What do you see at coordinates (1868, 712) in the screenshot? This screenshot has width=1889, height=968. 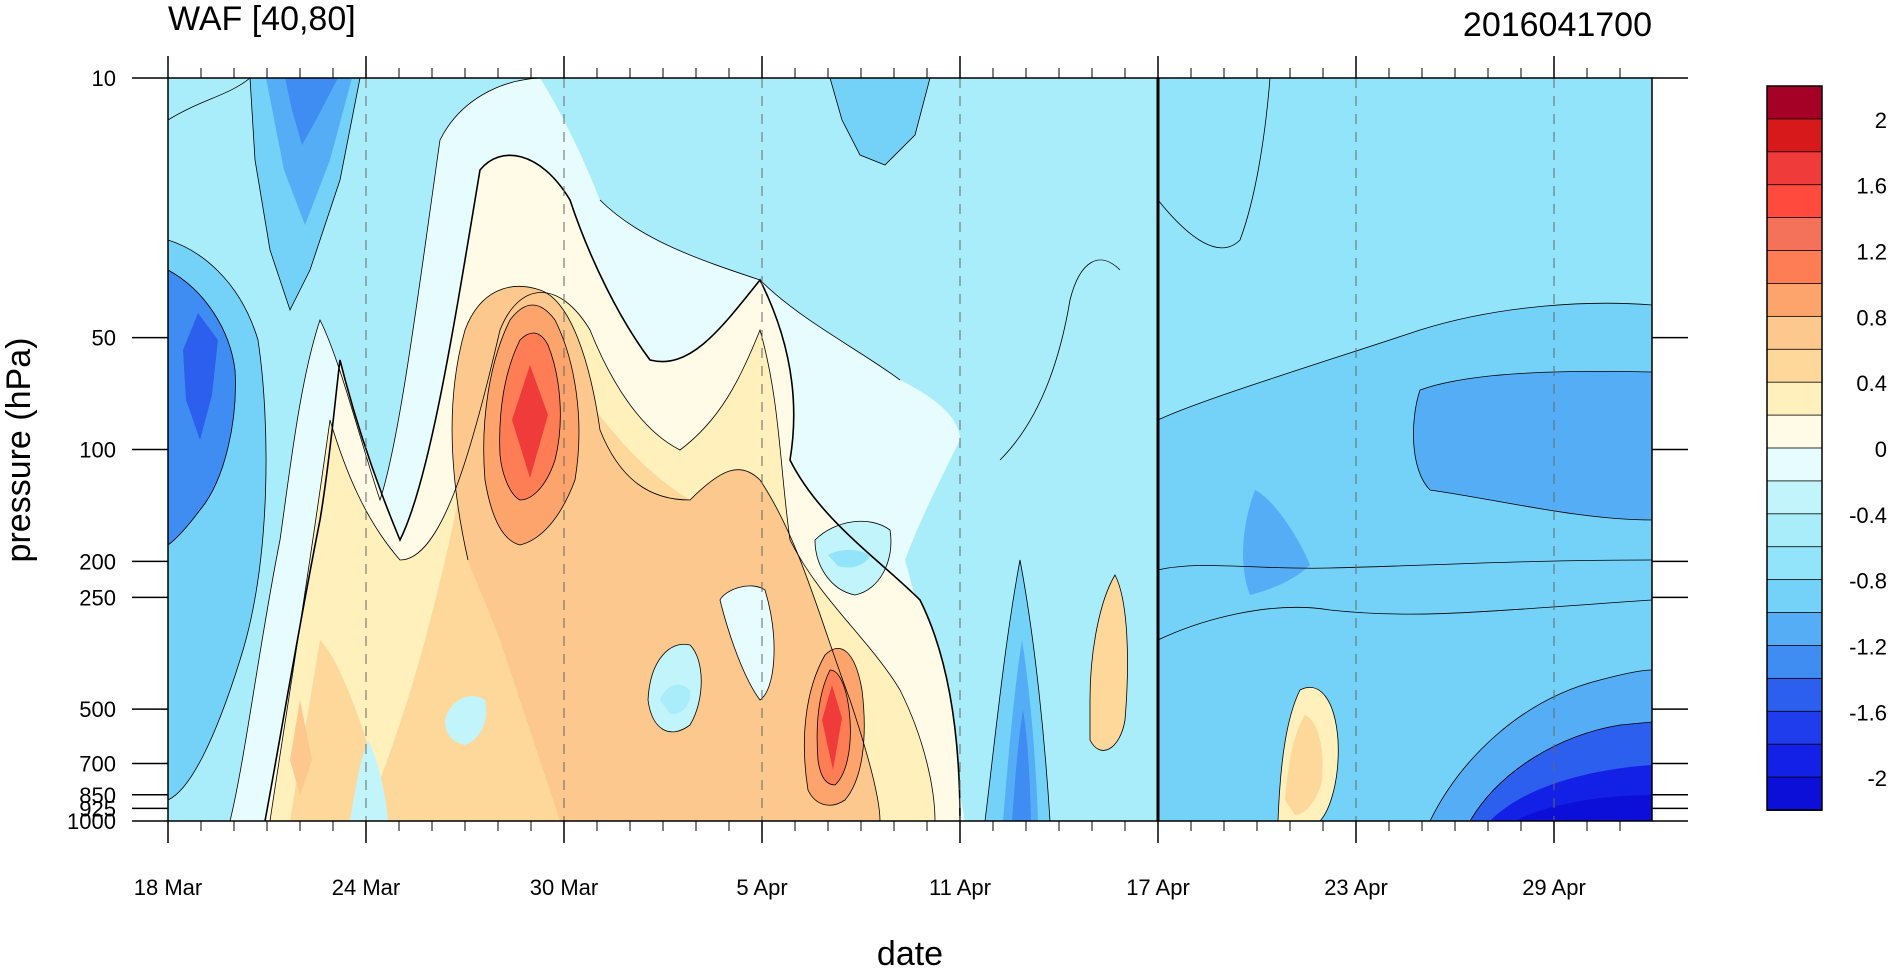 I see `colorbar-label: -1.6` at bounding box center [1868, 712].